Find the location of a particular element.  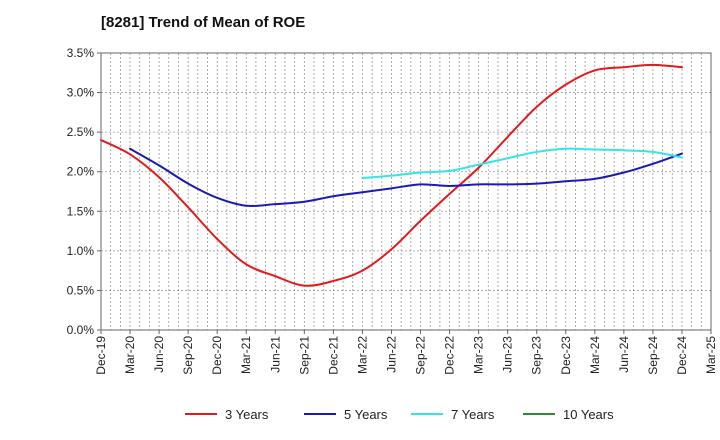

x-tick-label: Sep-21 is located at coordinates (304, 355).